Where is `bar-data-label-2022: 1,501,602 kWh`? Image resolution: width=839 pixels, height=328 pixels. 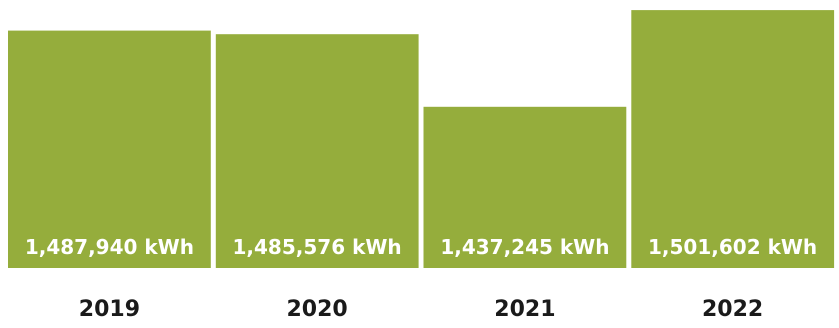
bar-data-label-2022: 1,501,602 kWh is located at coordinates (732, 247).